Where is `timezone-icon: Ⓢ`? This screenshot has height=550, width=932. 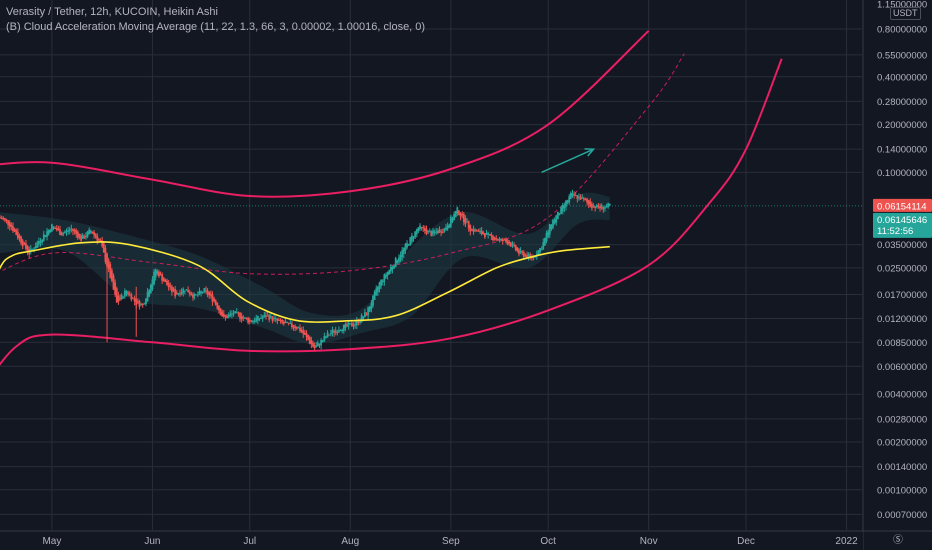 timezone-icon: Ⓢ is located at coordinates (898, 540).